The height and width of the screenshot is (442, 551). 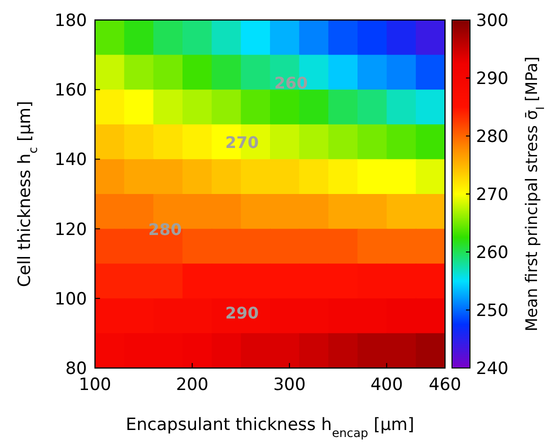 What do you see at coordinates (70, 160) in the screenshot?
I see `y-tick-label: 140` at bounding box center [70, 160].